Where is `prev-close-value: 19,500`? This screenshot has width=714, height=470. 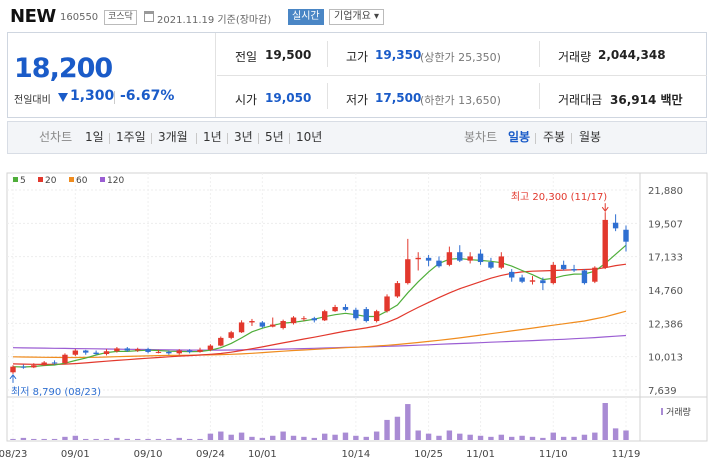
prev-close-value: 19,500 is located at coordinates (288, 55).